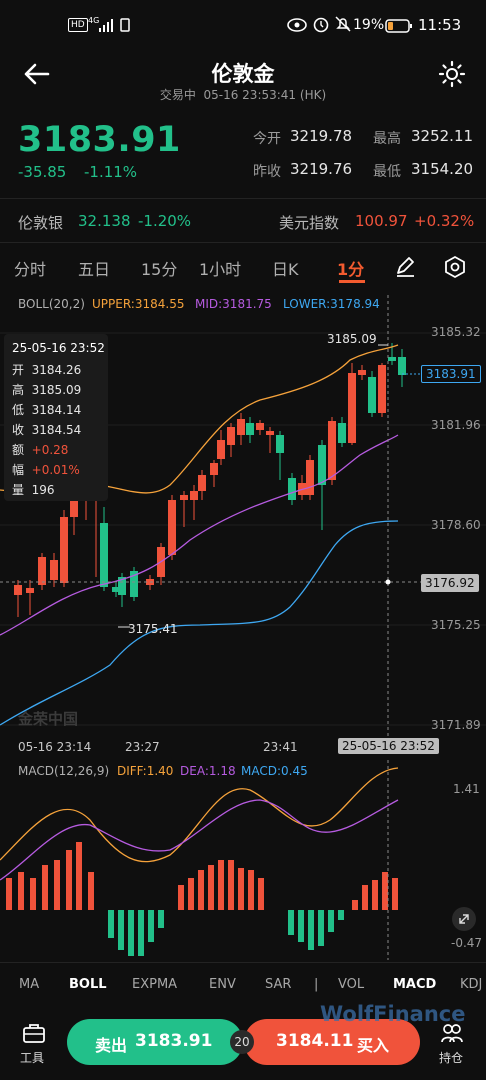 Image resolution: width=486 pixels, height=1080 pixels. Describe the element at coordinates (415, 984) in the screenshot. I see `indicator-macd: MACD` at that location.